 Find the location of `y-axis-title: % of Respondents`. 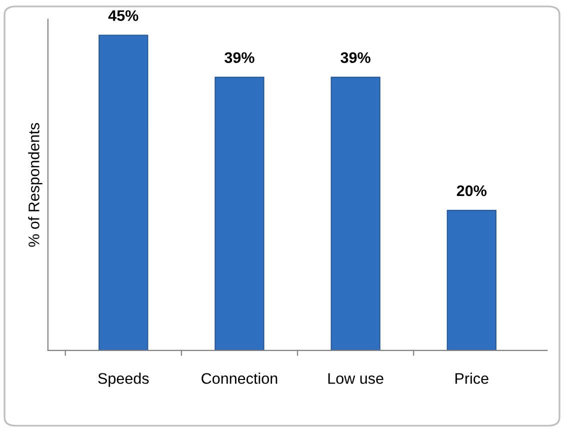

y-axis-title: % of Respondents is located at coordinates (35, 185).